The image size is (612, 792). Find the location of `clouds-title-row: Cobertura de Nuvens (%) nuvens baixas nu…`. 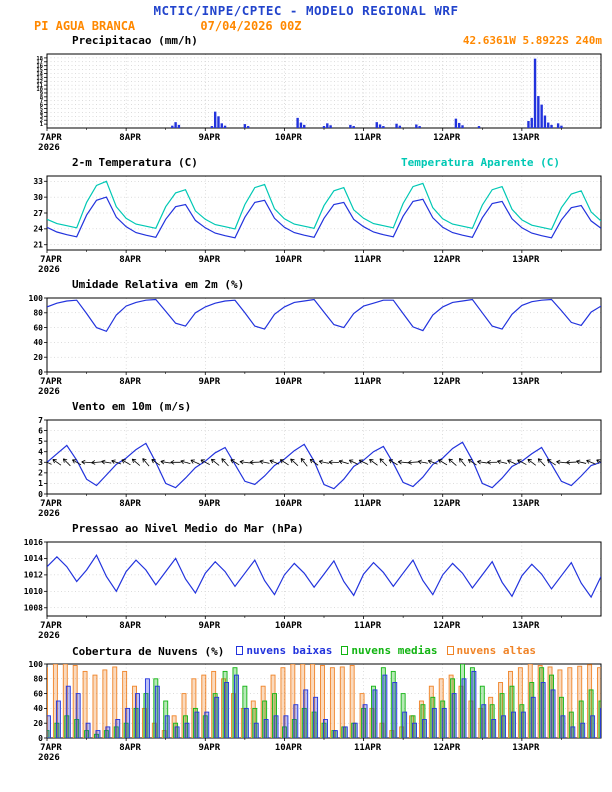

clouds-title-row: Cobertura de Nuvens (%) nuvens baixas nu… is located at coordinates (306, 651).